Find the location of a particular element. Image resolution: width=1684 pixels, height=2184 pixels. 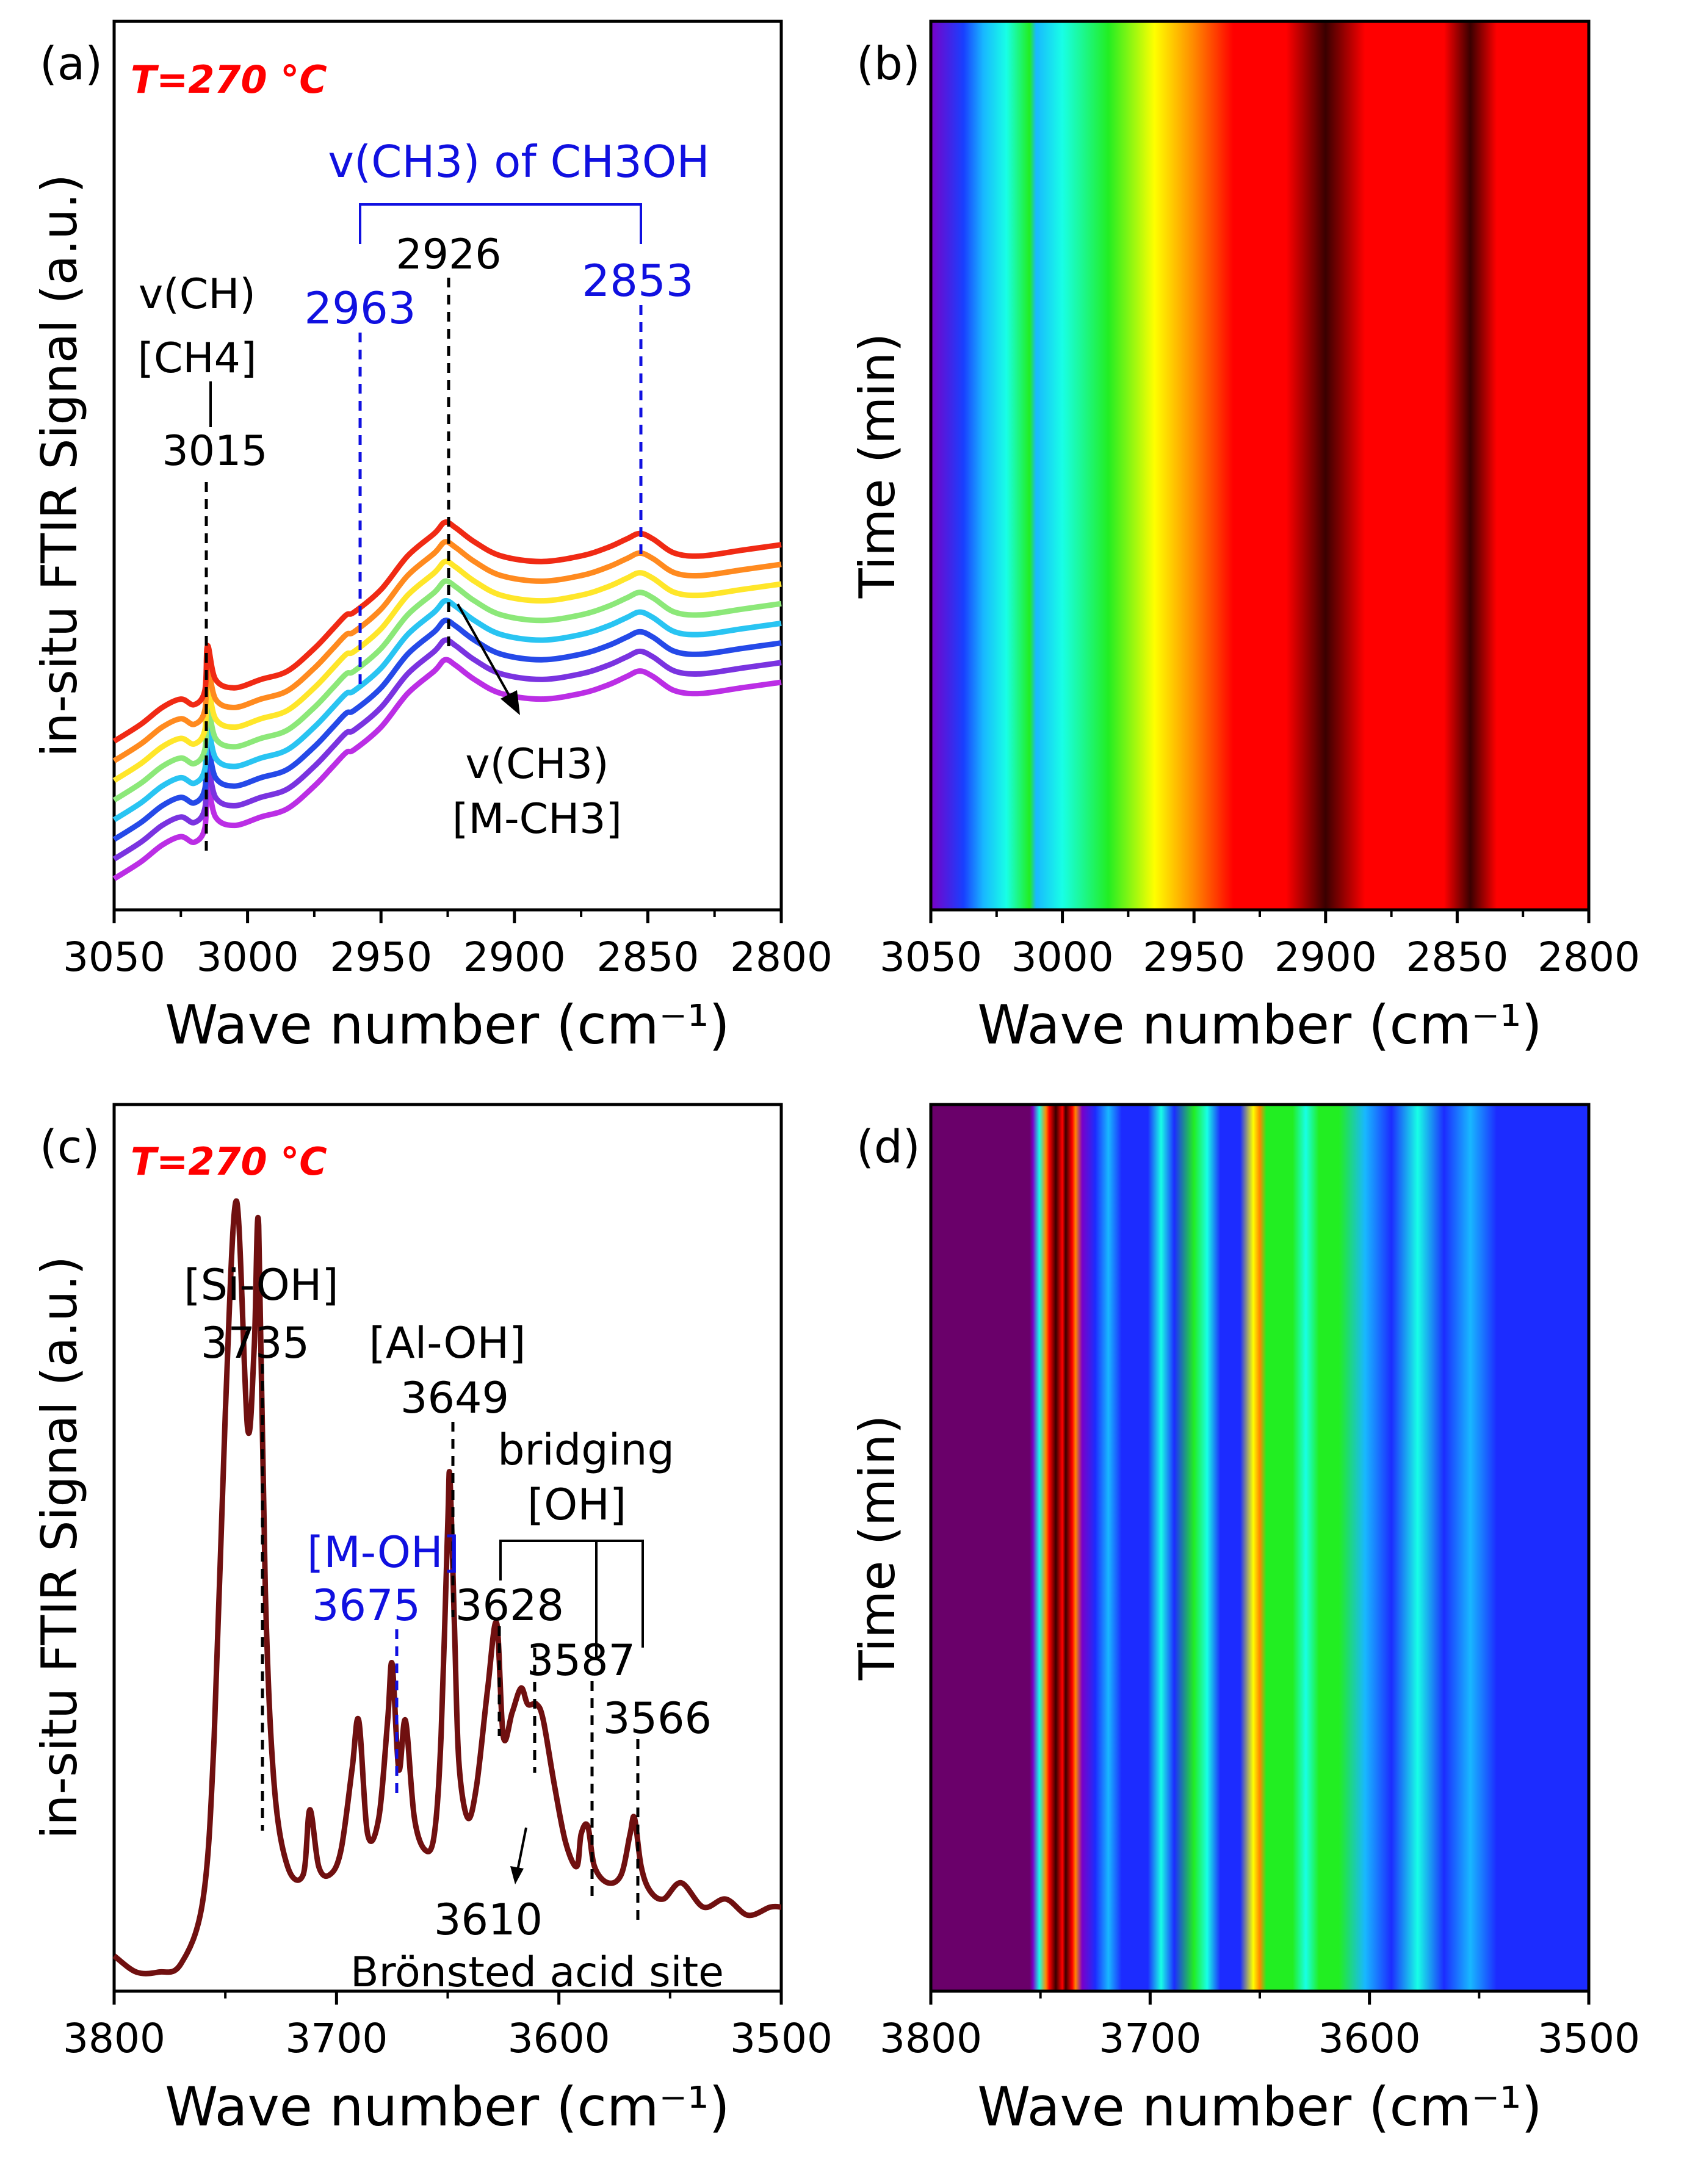

panel-b-label: (b) is located at coordinates (888, 64).